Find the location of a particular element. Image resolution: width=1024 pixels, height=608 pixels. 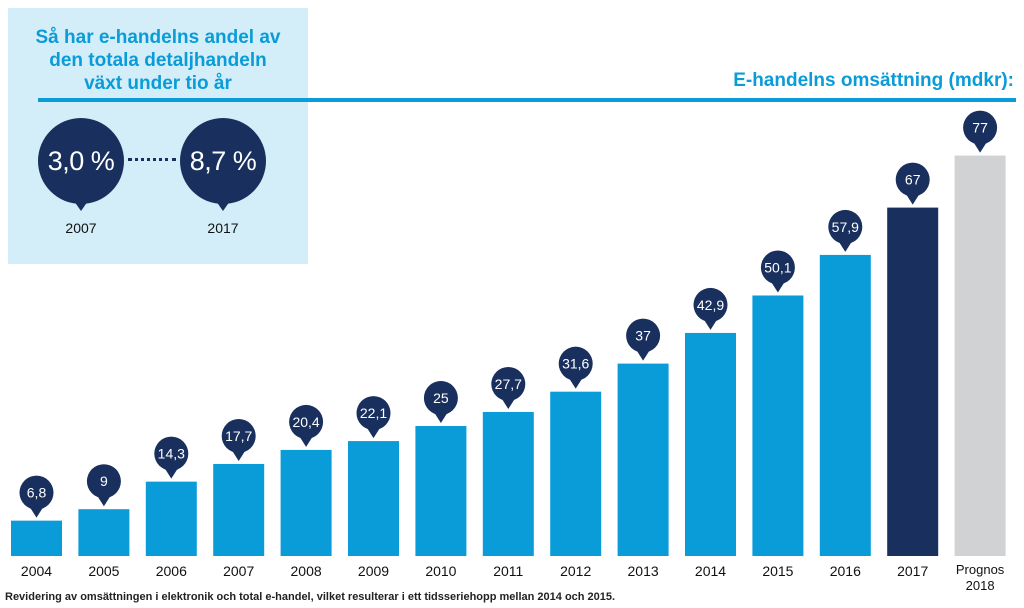

value-label: 9 is located at coordinates (104, 481).